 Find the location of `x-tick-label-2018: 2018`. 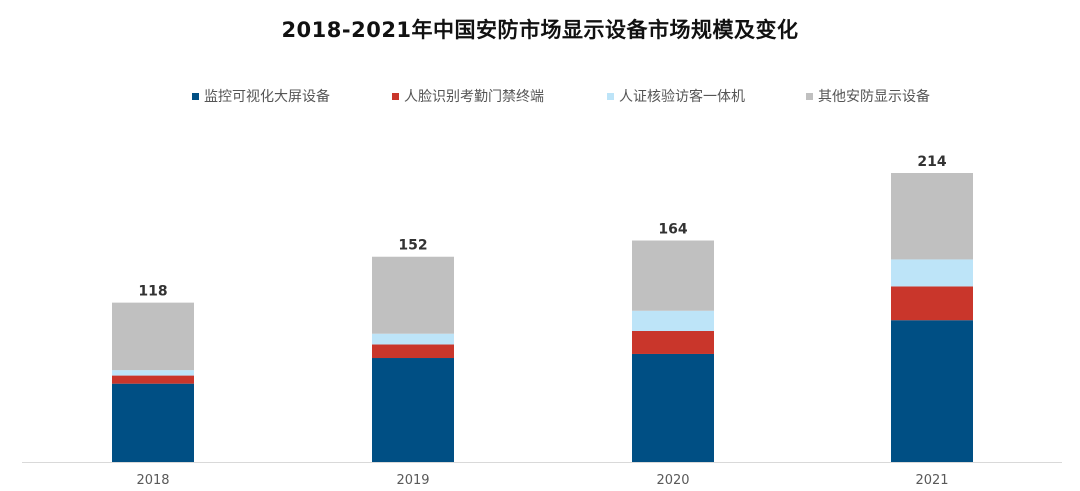

x-tick-label-2018: 2018 is located at coordinates (152, 480).